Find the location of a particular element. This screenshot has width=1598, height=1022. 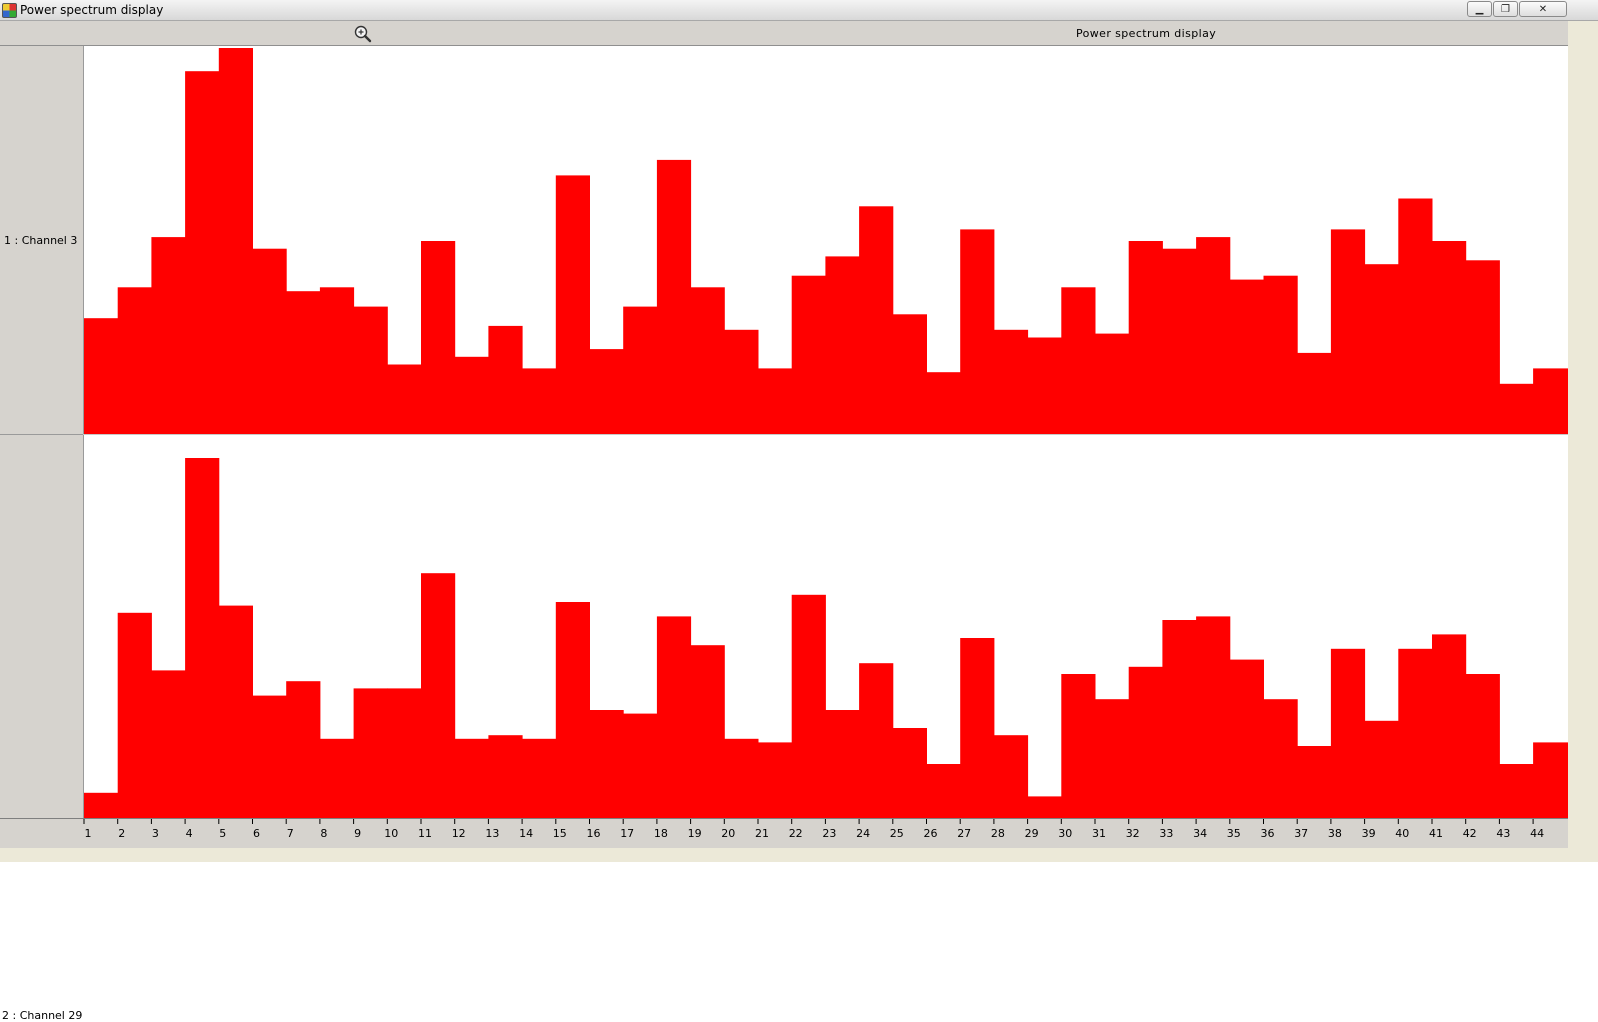

channel-label-1: 1 : Channel 3 is located at coordinates (41, 240).